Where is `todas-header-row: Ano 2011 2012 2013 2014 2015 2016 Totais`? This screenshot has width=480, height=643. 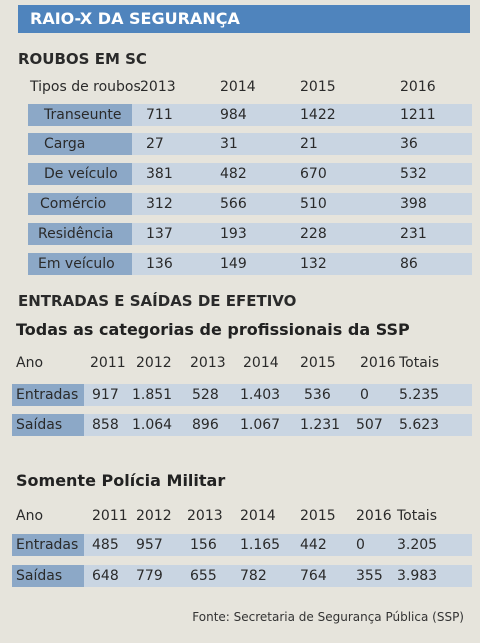 todas-header-row: Ano 2011 2012 2013 2014 2015 2016 Totais is located at coordinates (240, 363).